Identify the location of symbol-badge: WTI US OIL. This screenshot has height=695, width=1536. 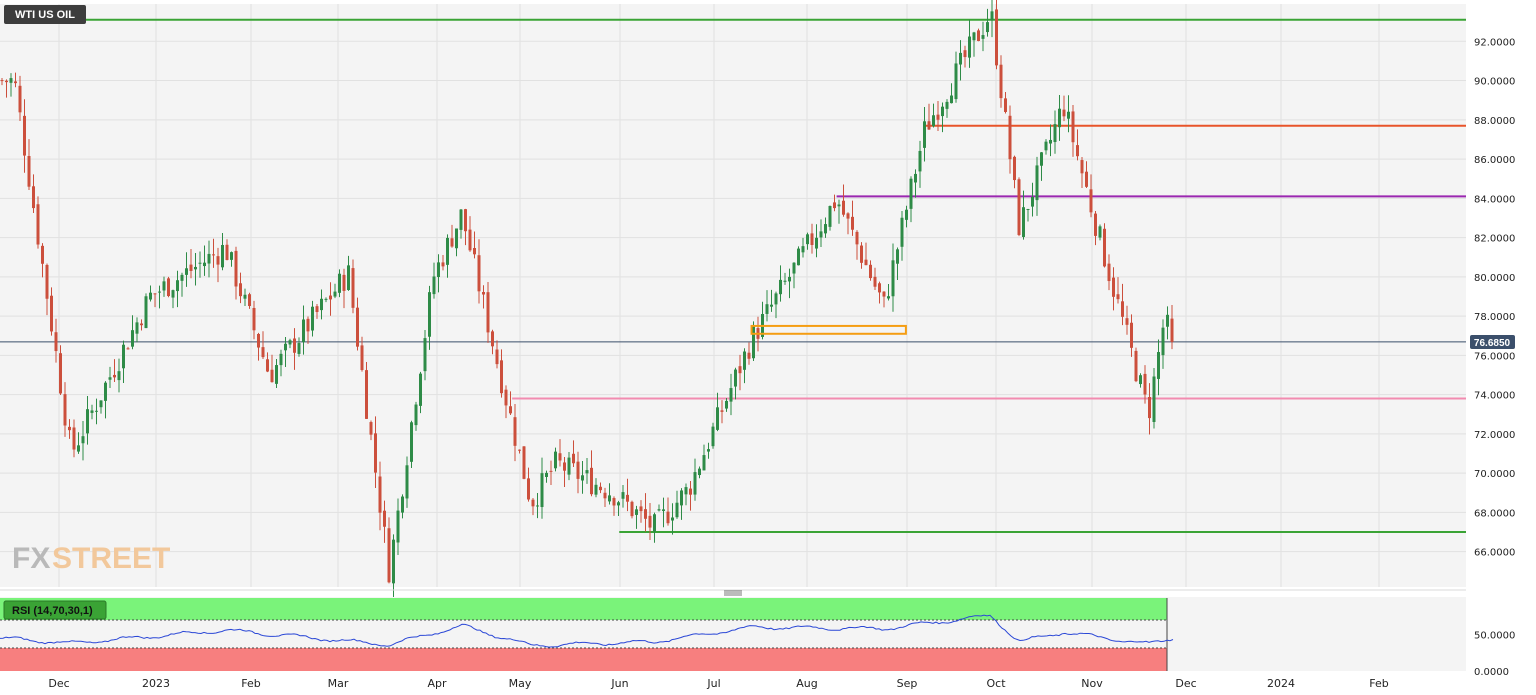
(45, 15).